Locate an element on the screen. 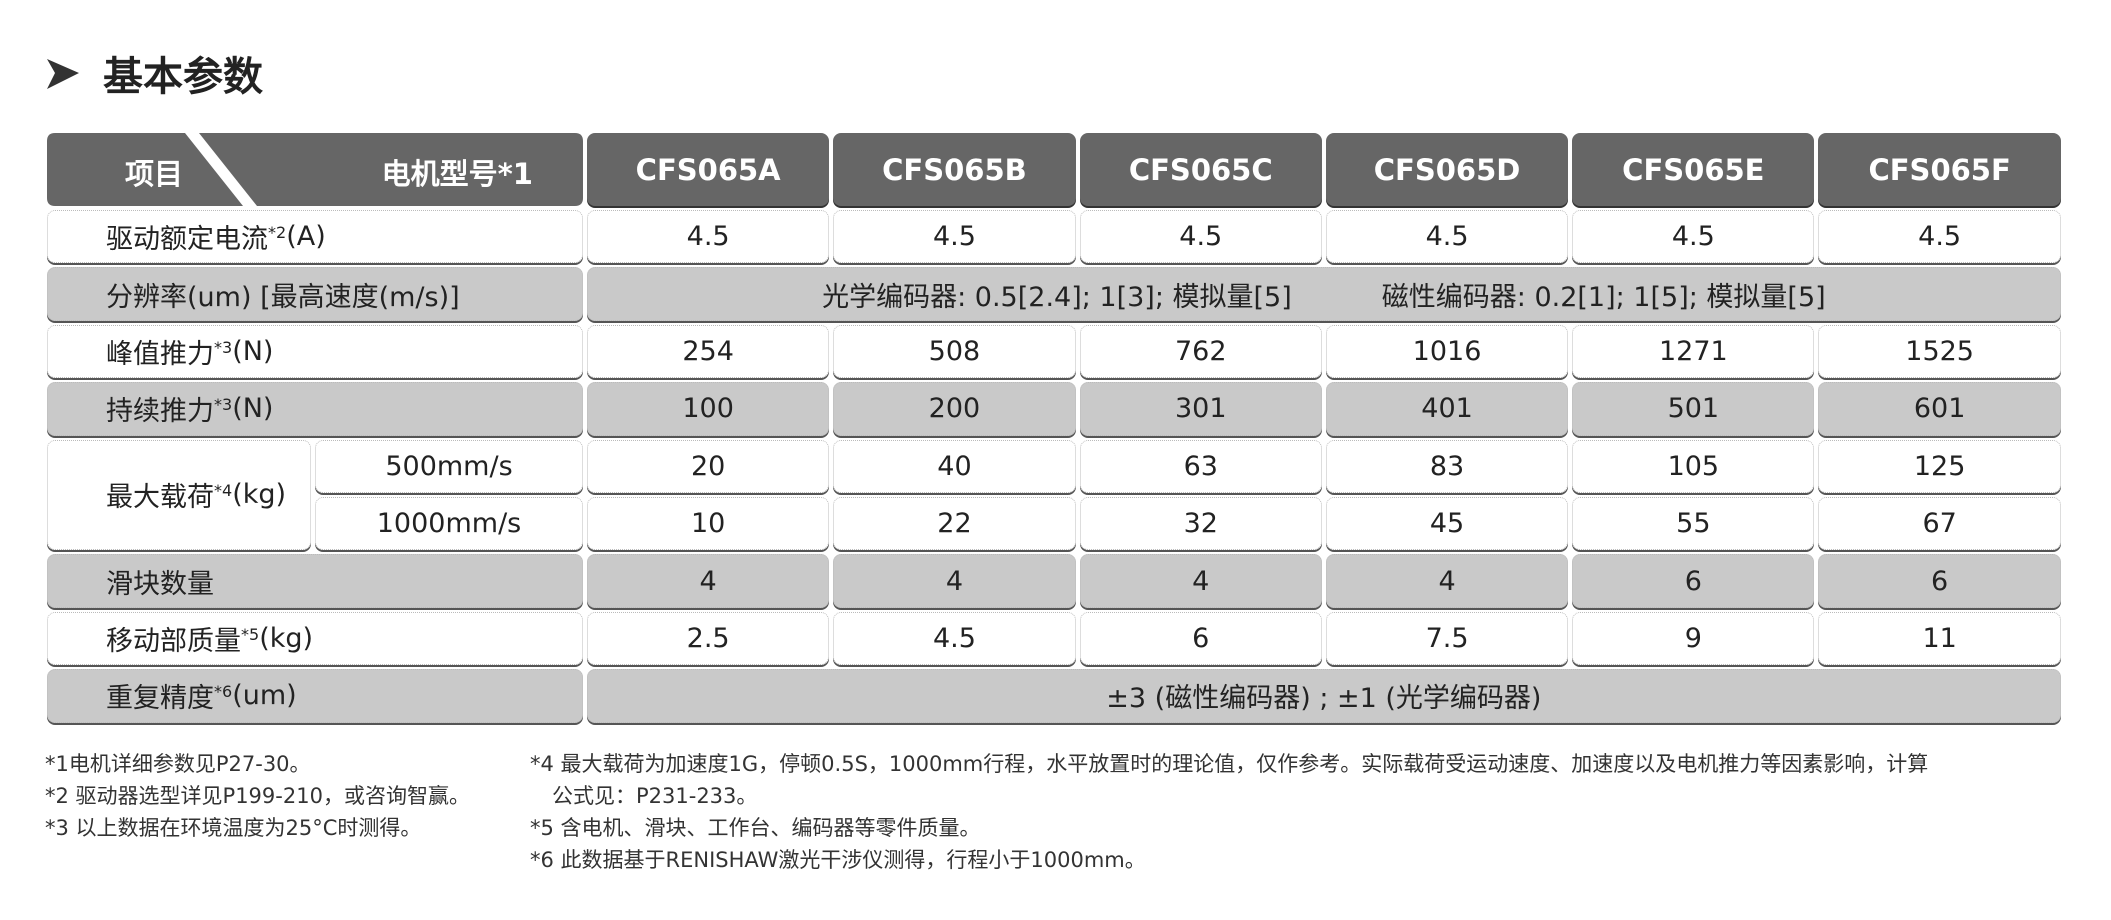  resolution-magnetic: 磁性编码器: 0.2[1]; 1[5]; 模拟量[5] is located at coordinates (1603, 297).